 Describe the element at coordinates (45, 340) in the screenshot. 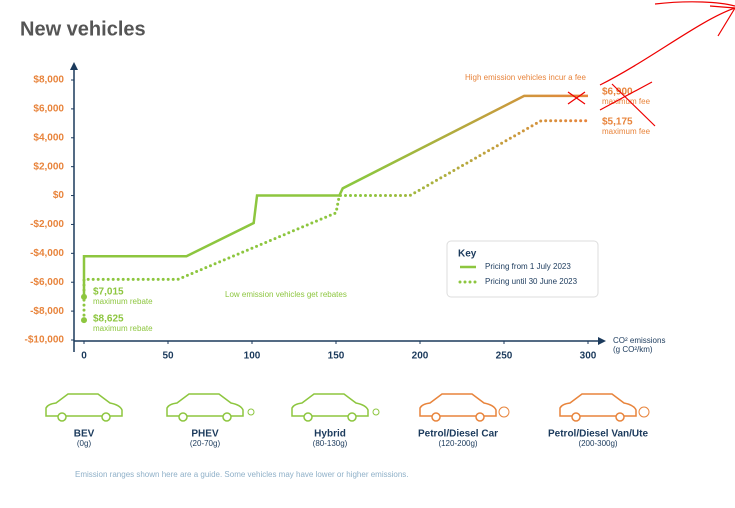

I see `y-tick-label: -$10,000` at that location.